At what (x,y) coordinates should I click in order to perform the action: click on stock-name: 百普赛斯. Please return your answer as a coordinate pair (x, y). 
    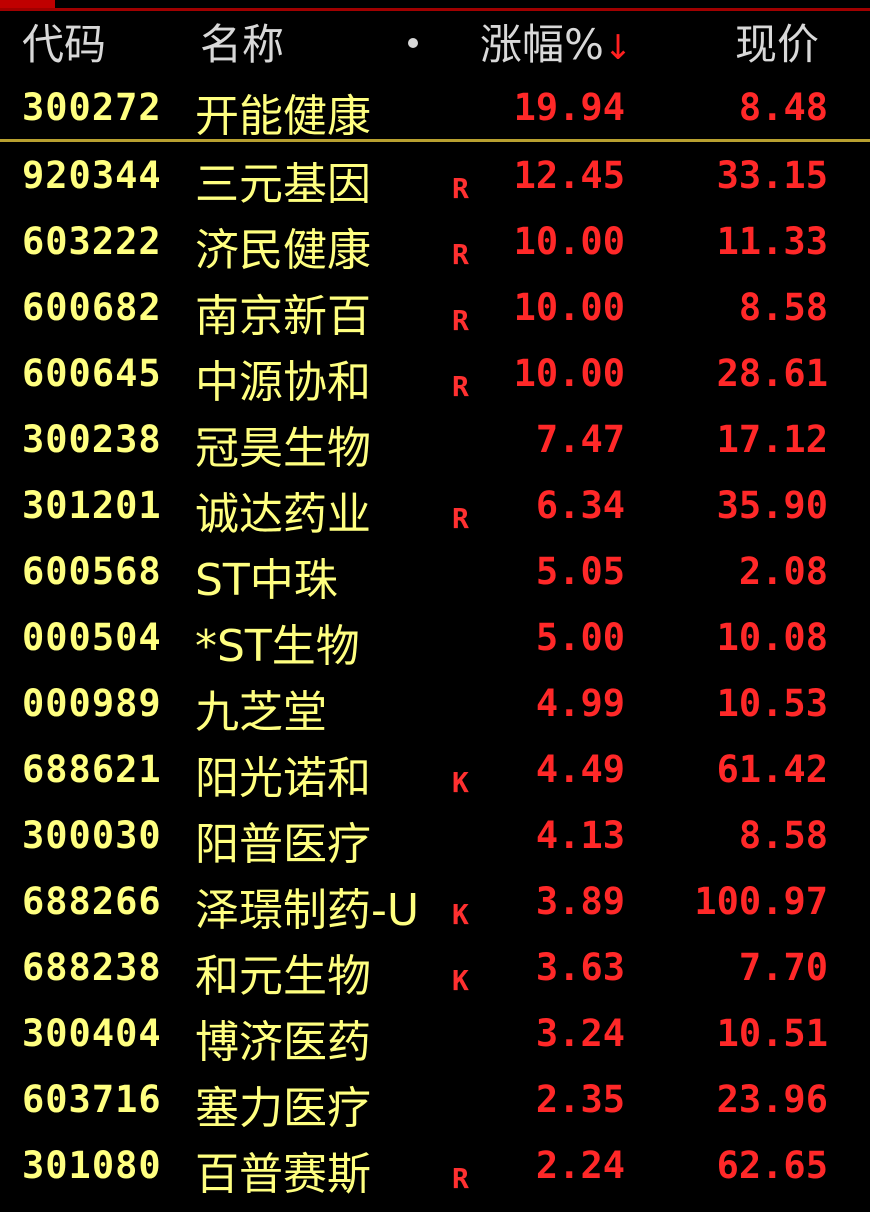
    Looking at the image, I should click on (283, 1174).